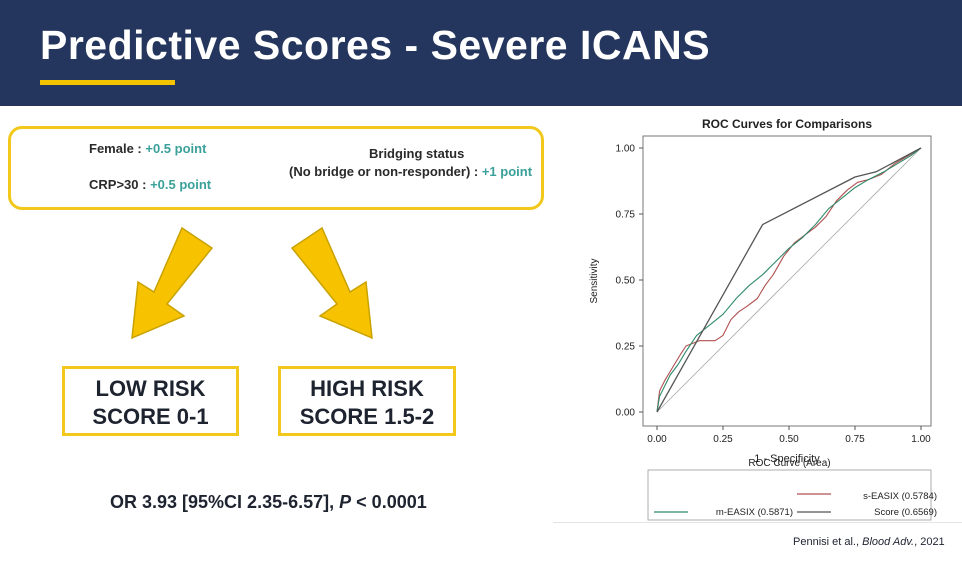 The width and height of the screenshot is (962, 579). I want to click on bridging-points: +1 point, so click(507, 171).